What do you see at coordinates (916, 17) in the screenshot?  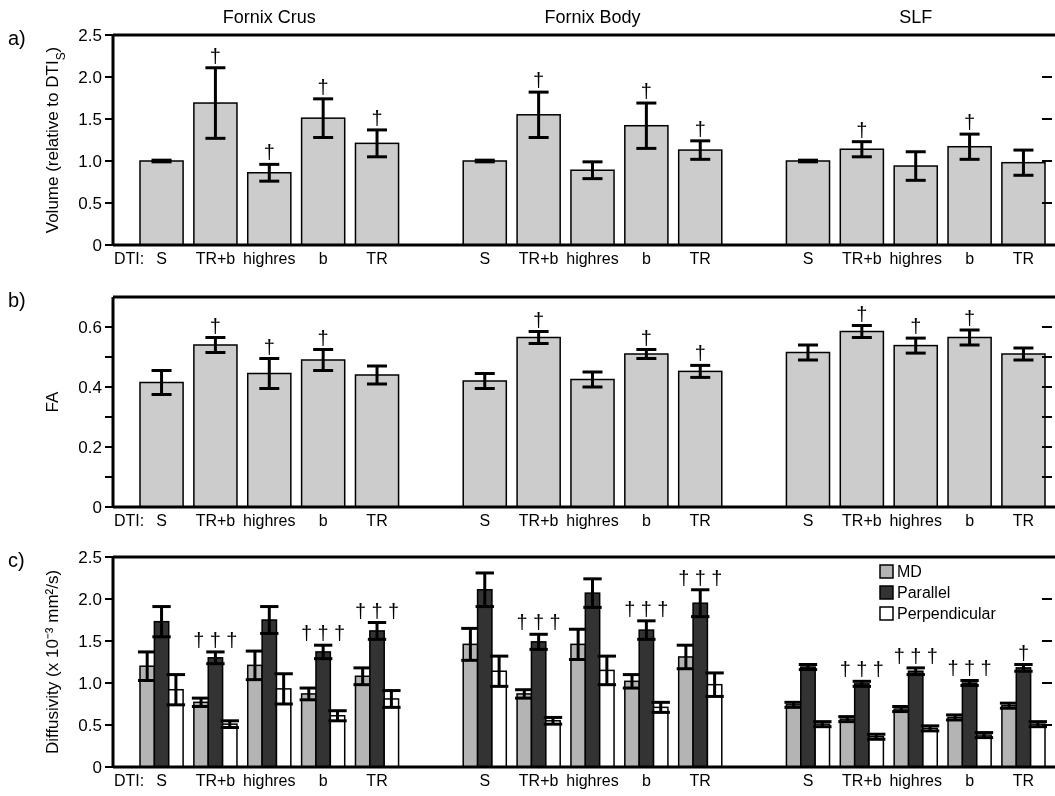 I see `text: SLF` at bounding box center [916, 17].